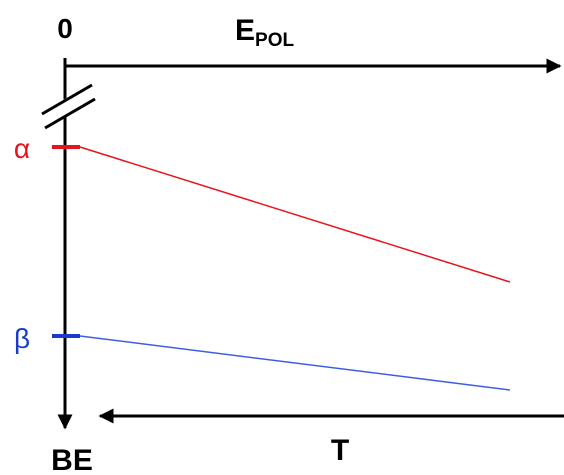 Image resolution: width=564 pixels, height=475 pixels. I want to click on beta-line, so click(295, 363).